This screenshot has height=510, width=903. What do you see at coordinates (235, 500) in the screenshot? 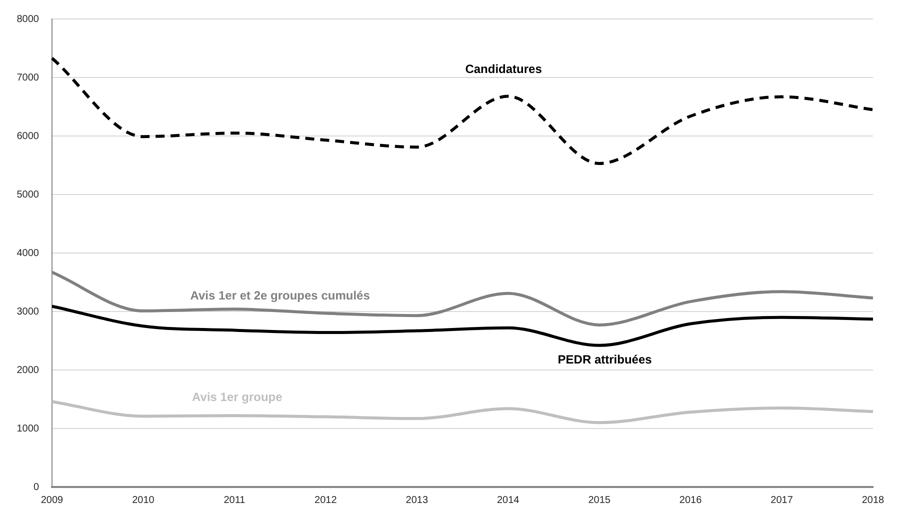
I see `x-tick-label: 2011` at bounding box center [235, 500].